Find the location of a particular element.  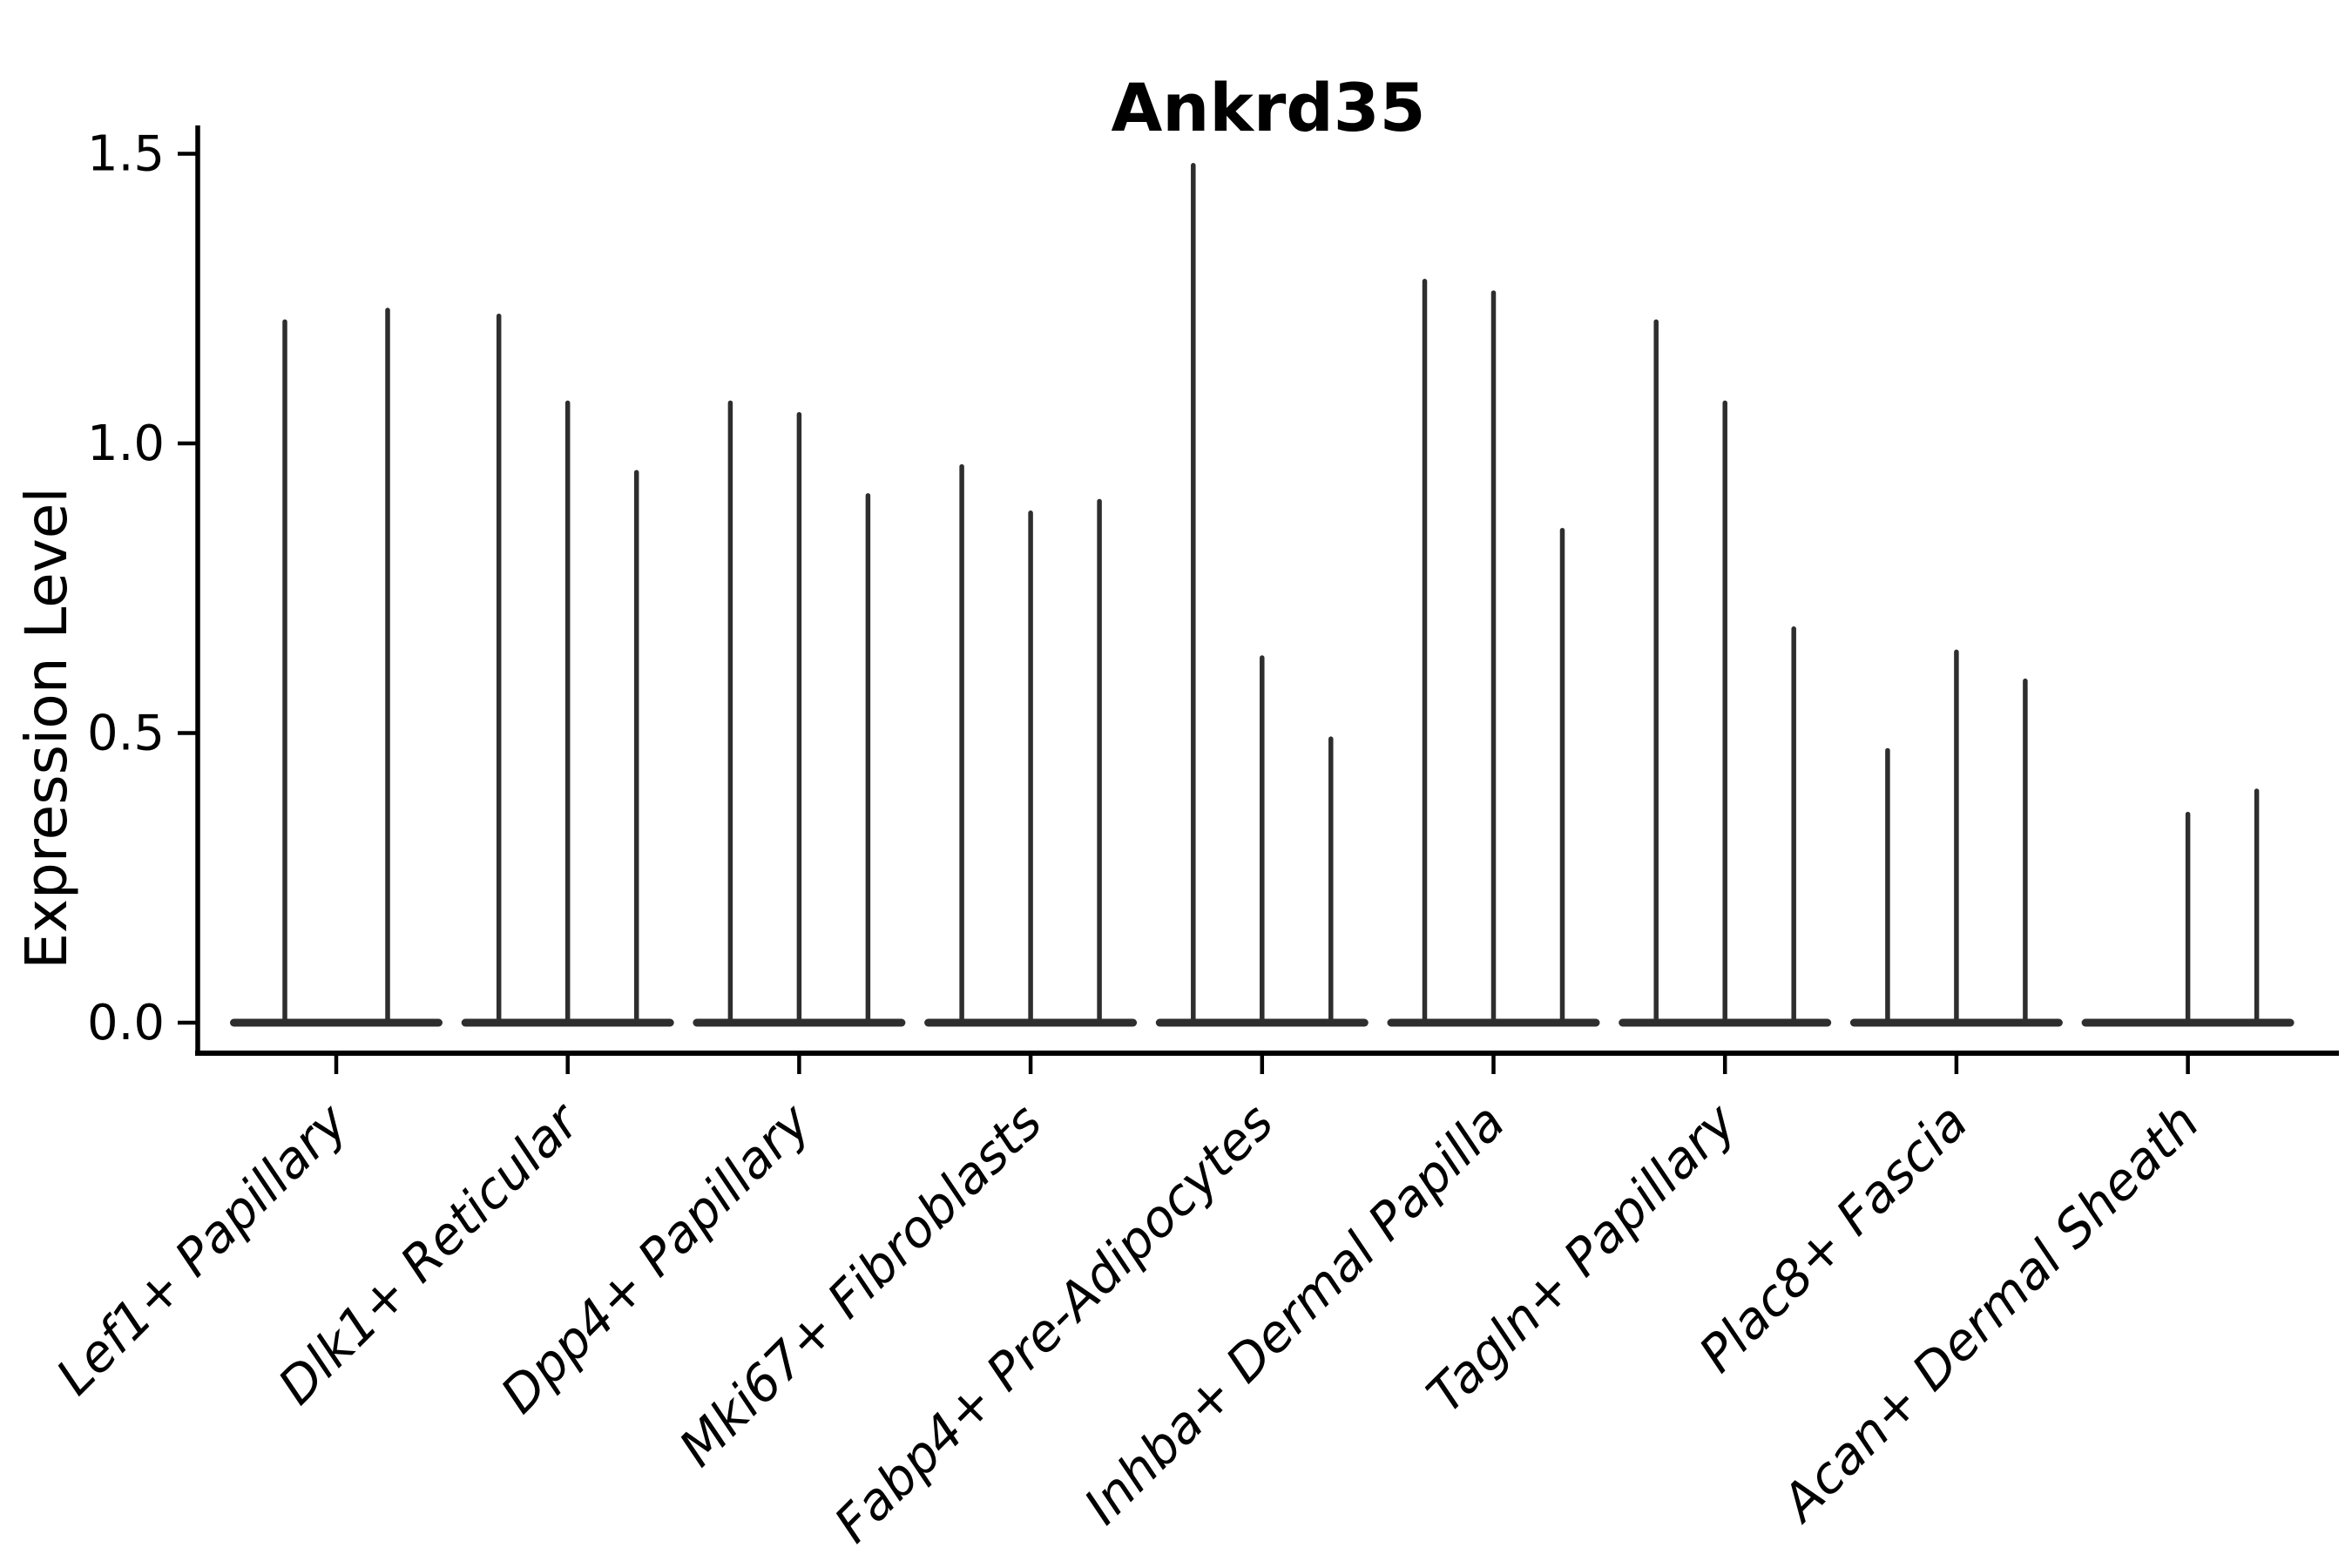

violin-body is located at coordinates (336, 1023).